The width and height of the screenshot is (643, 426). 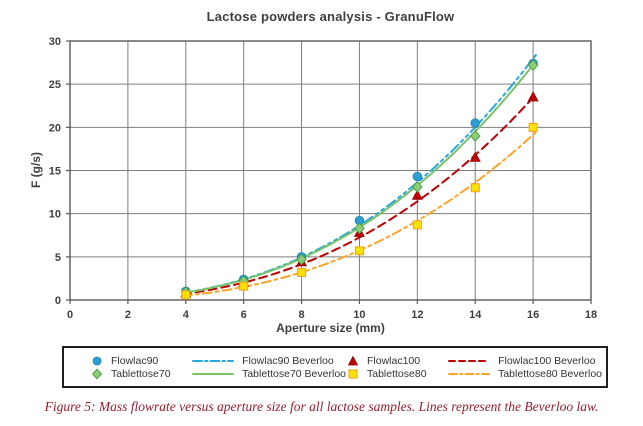 I want to click on legend-label: Flowlac100, so click(x=394, y=360).